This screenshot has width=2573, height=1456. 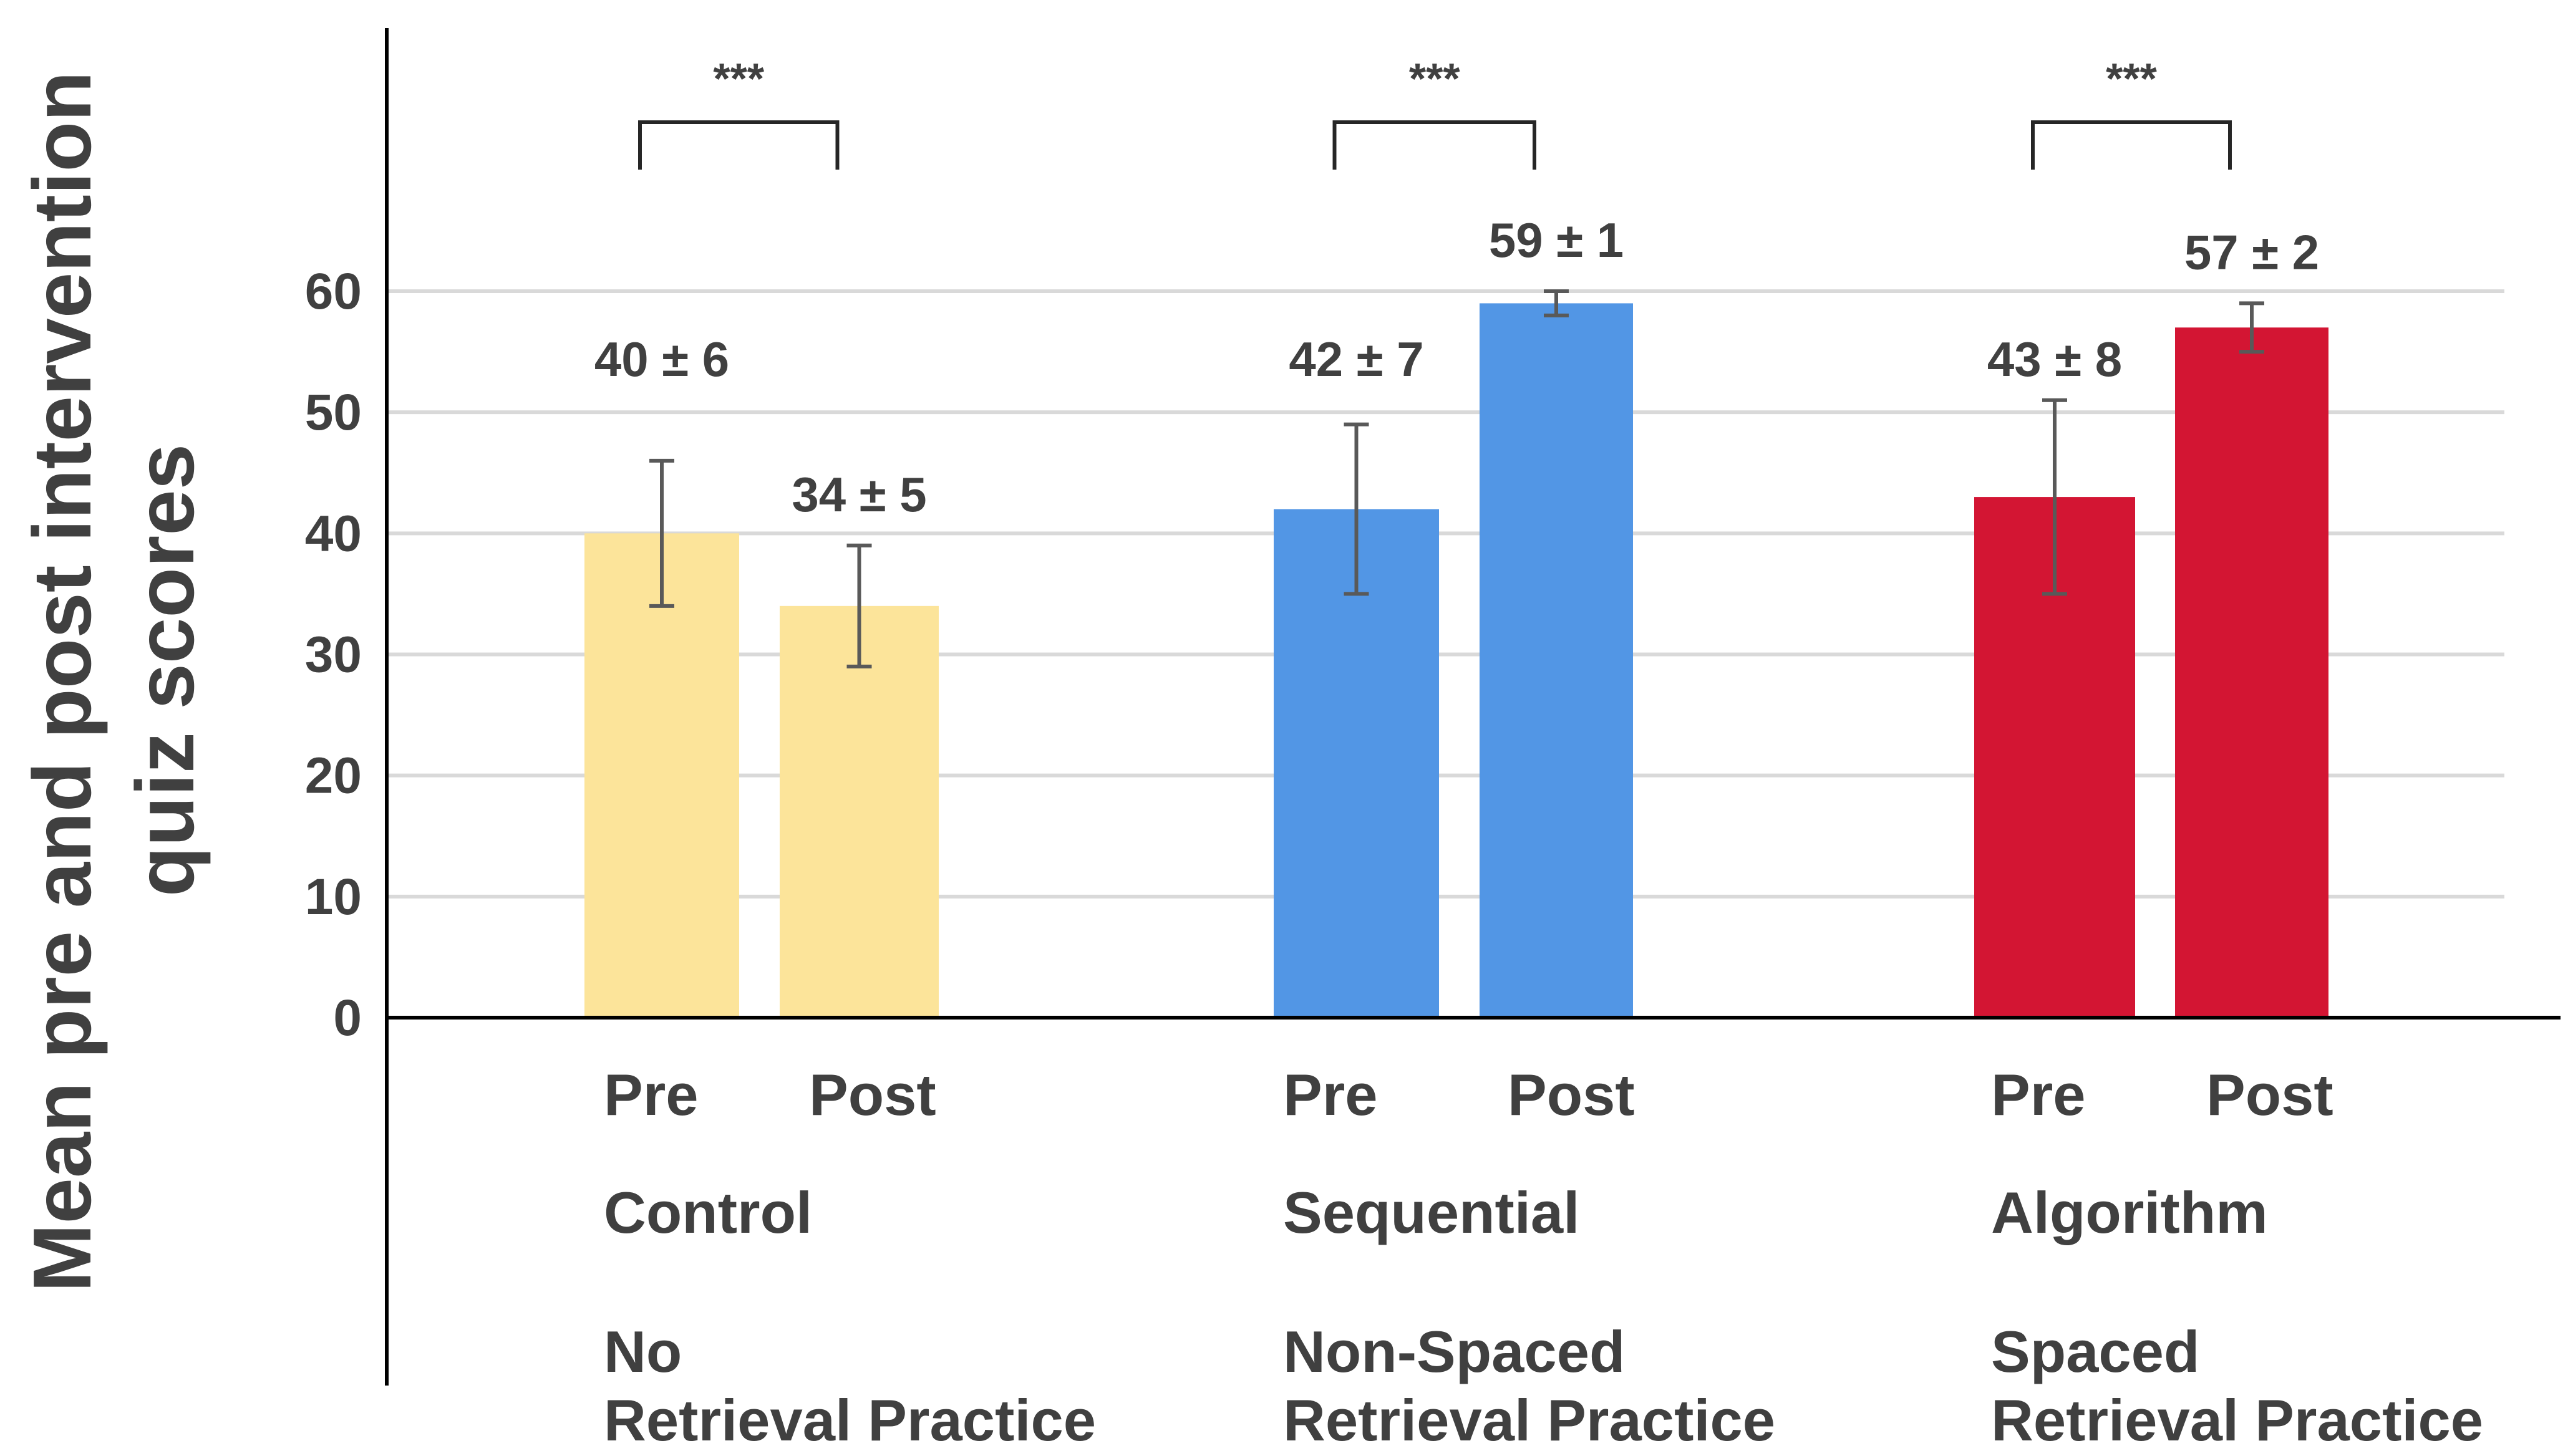 What do you see at coordinates (708, 1213) in the screenshot?
I see `group-name: Control` at bounding box center [708, 1213].